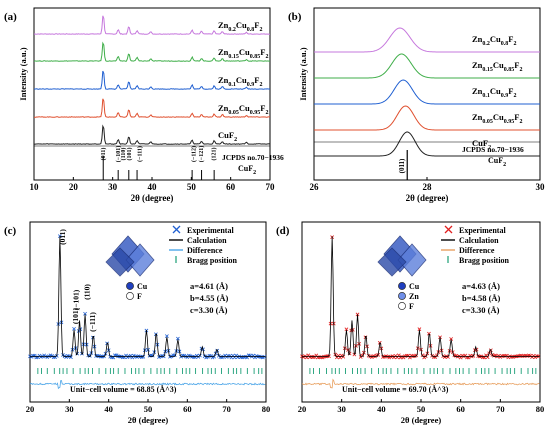 The width and height of the screenshot is (550, 437). What do you see at coordinates (302, 409) in the screenshot?
I see `x-tick-label: 20` at bounding box center [302, 409].